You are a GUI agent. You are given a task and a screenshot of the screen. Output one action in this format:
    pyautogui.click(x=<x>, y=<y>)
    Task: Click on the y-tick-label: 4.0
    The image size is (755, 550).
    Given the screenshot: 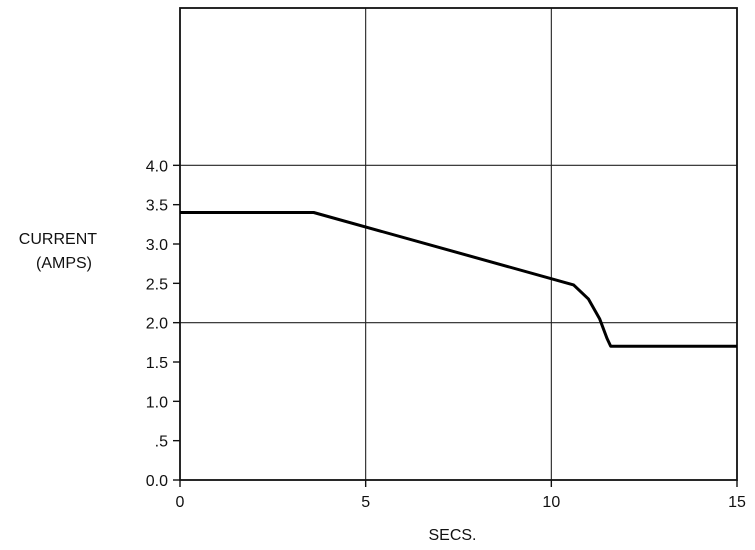 What is the action you would take?
    pyautogui.click(x=157, y=166)
    